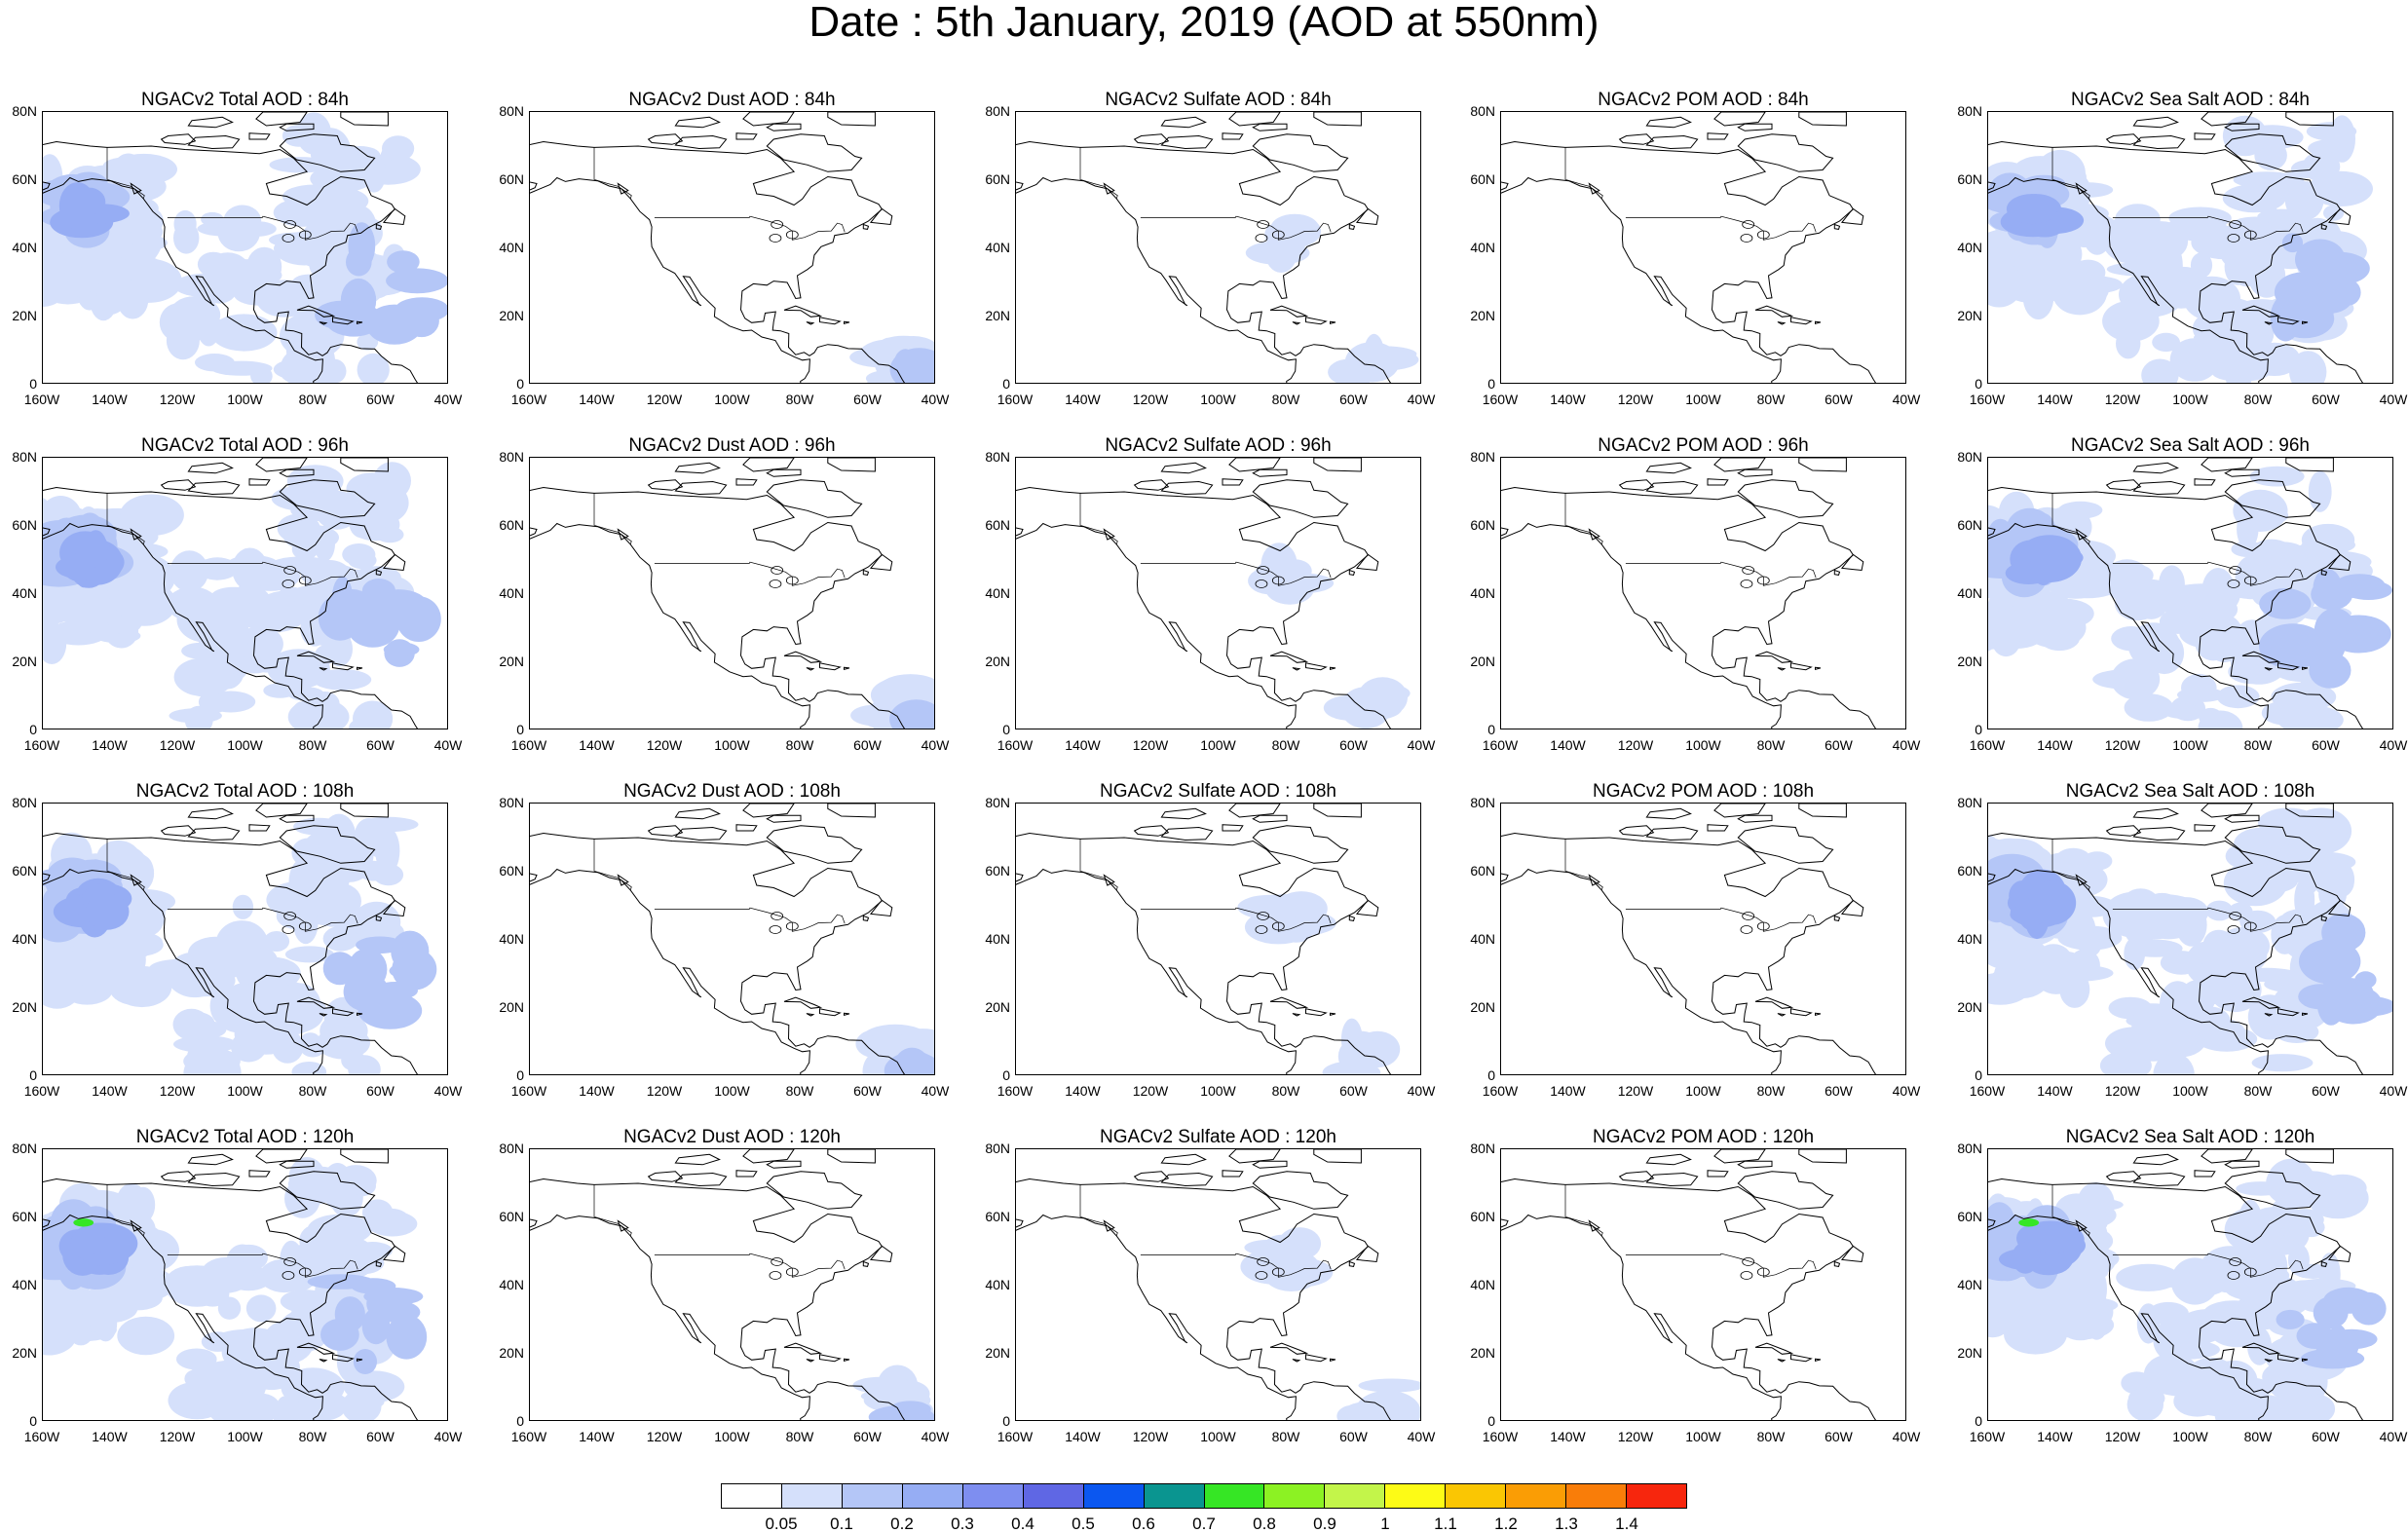 The image size is (2408, 1533). Describe the element at coordinates (1204, 1496) in the screenshot. I see `colorbar` at that location.